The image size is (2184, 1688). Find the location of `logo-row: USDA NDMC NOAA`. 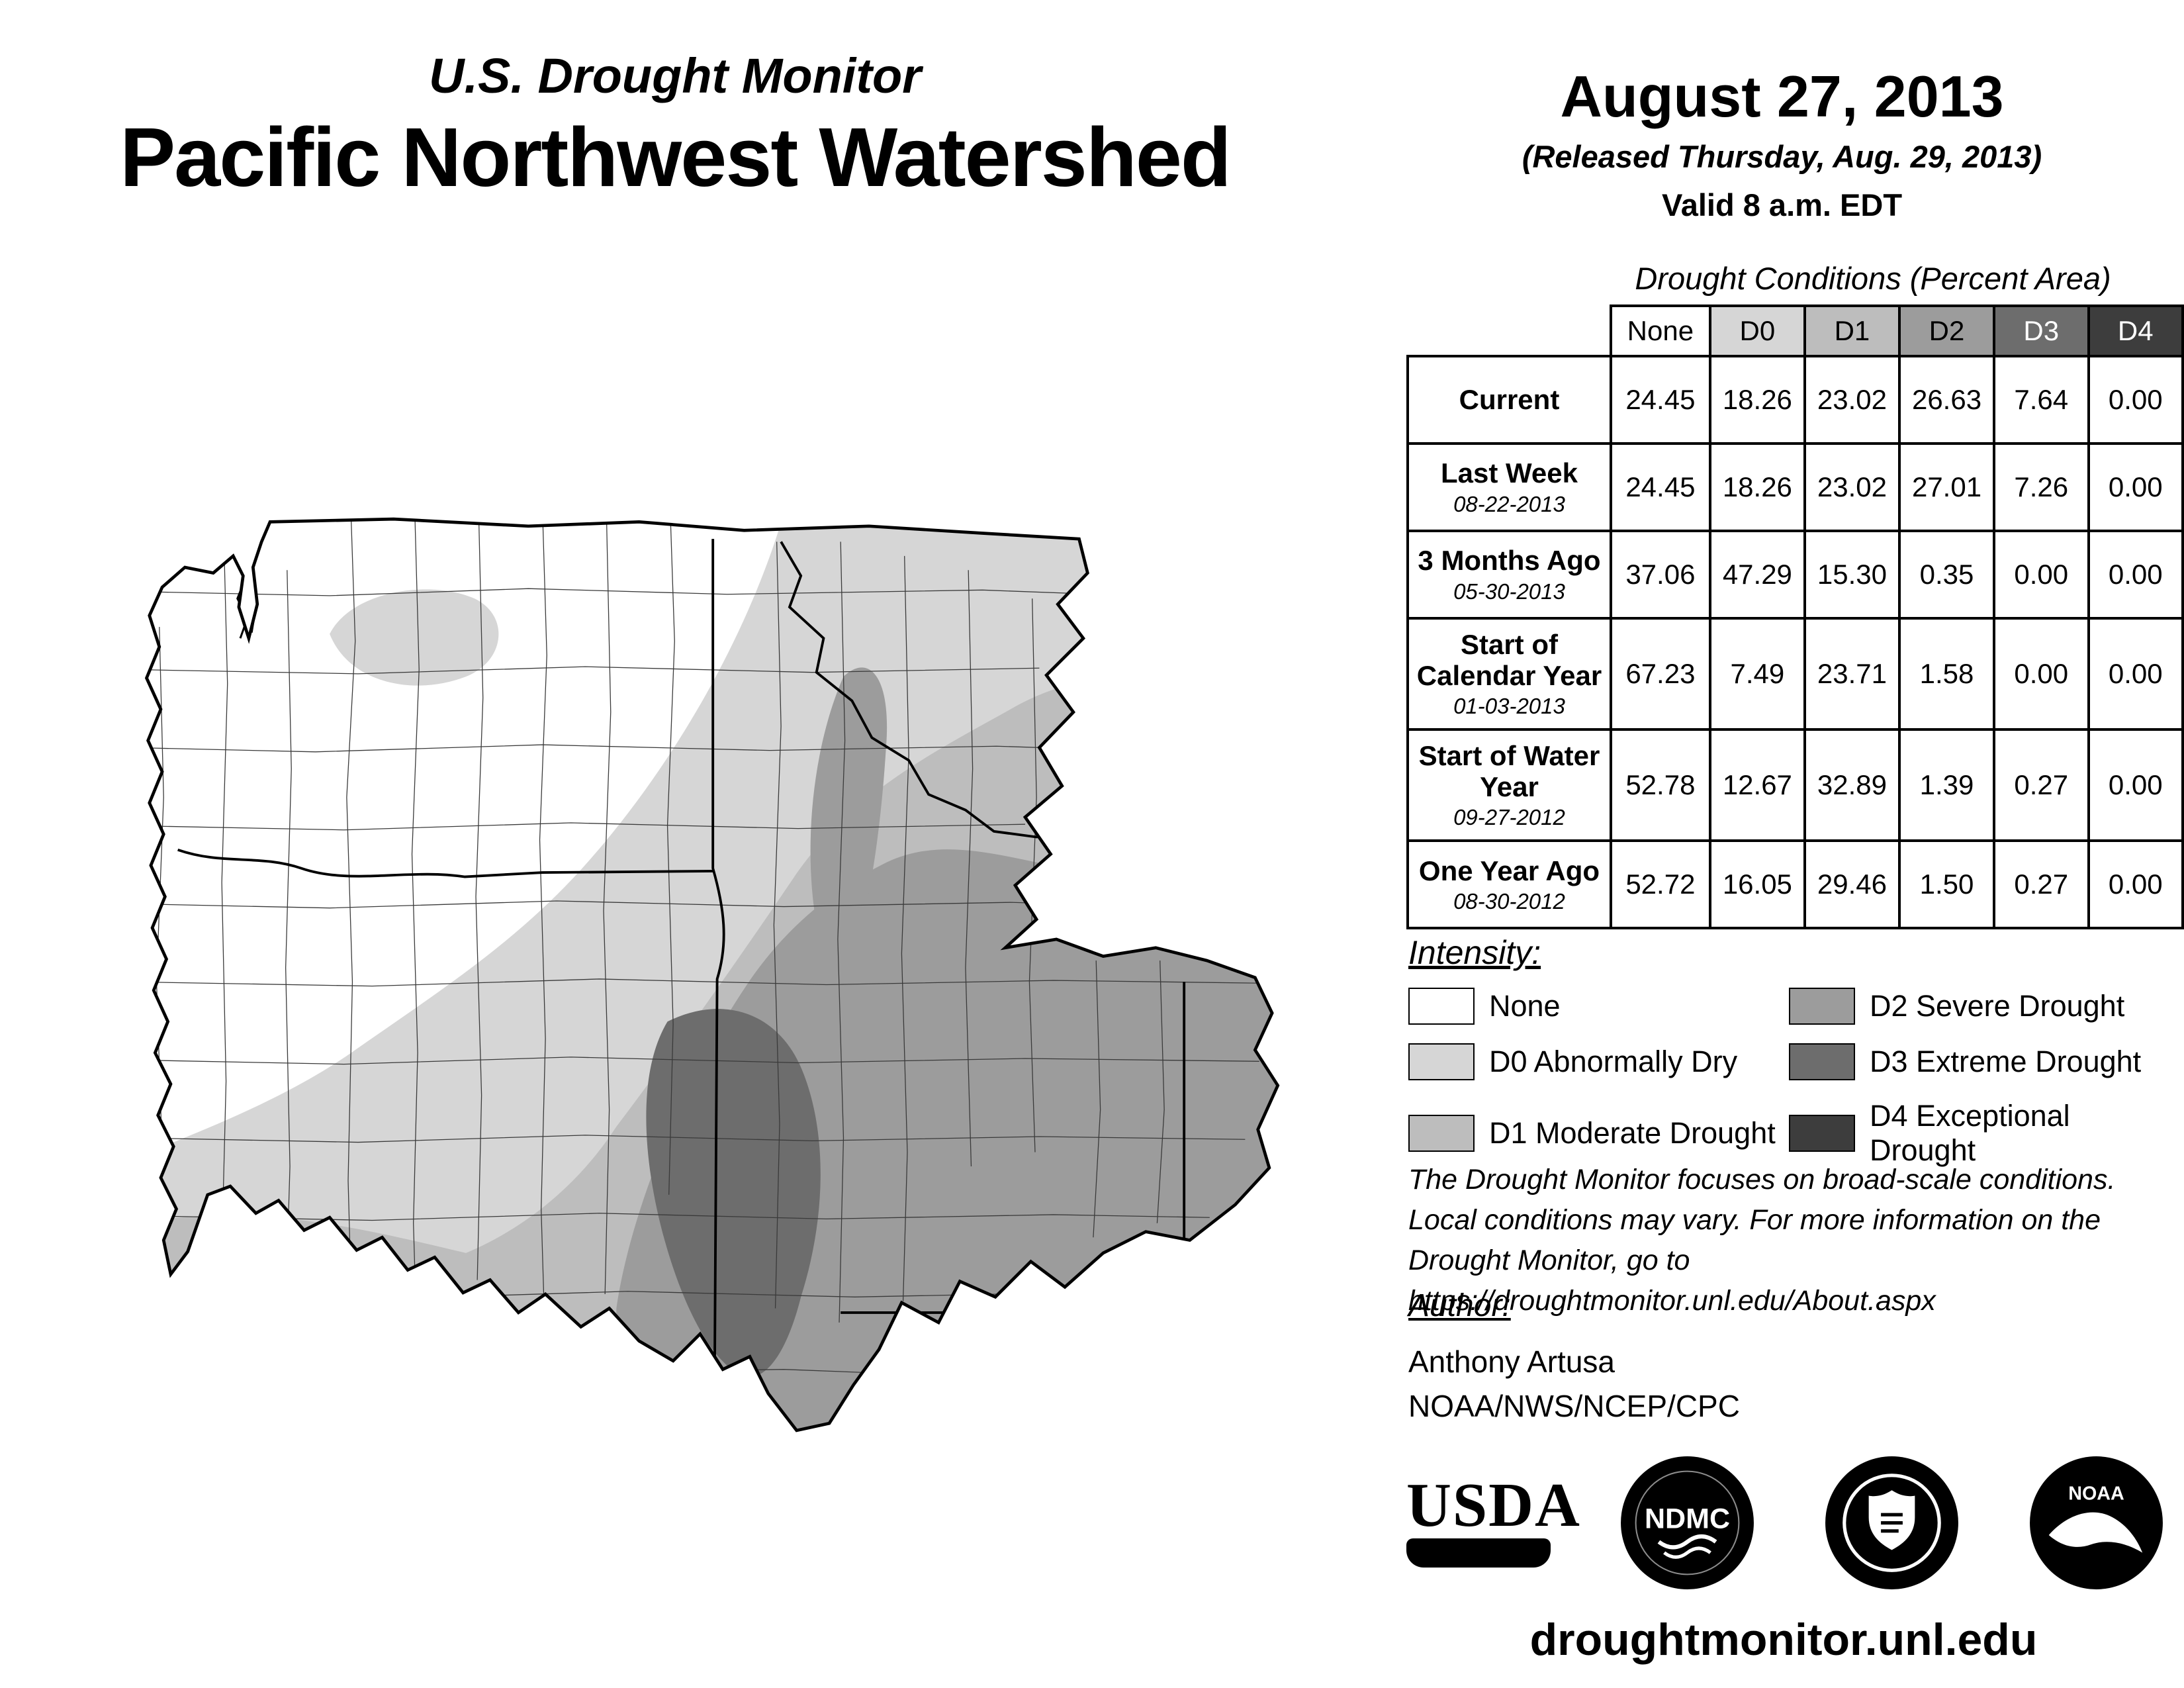

logo-row: USDA NDMC NOAA is located at coordinates (1785, 1522).